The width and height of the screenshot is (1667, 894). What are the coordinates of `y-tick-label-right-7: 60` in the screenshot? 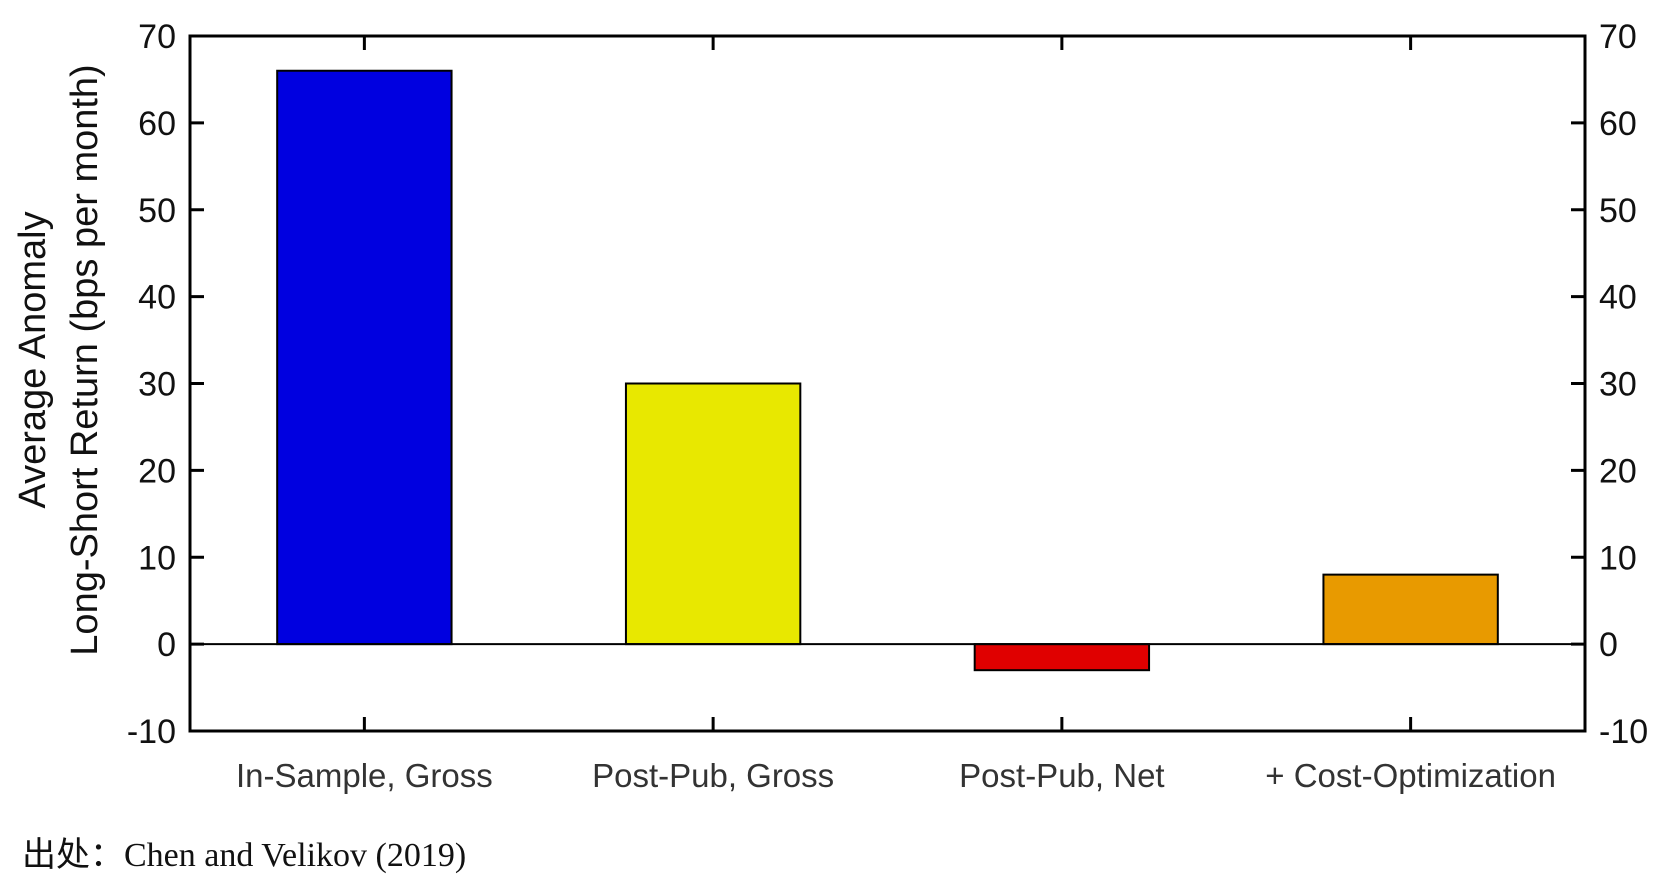 It's located at (1618, 124).